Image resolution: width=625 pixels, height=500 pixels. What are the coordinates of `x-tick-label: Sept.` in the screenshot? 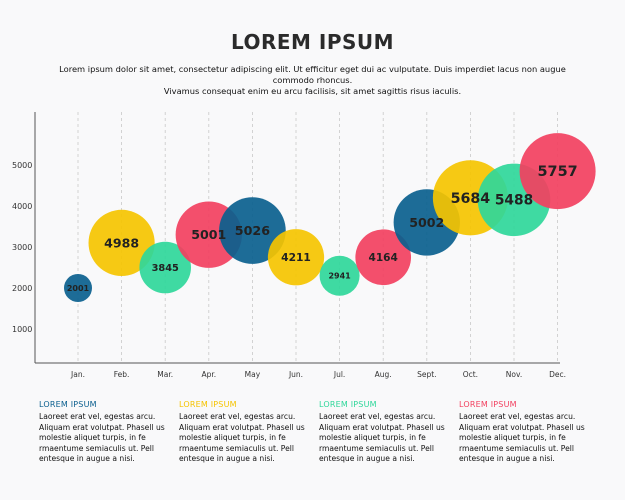 It's located at (426, 374).